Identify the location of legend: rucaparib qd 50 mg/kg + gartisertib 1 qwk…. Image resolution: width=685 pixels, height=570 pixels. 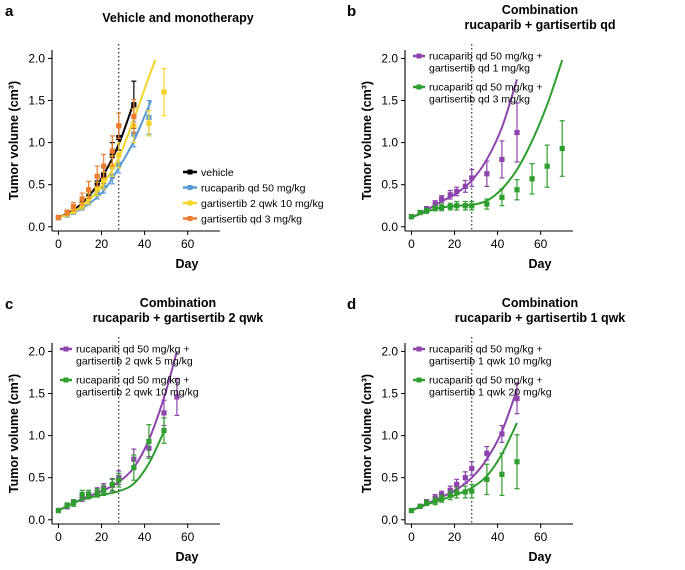
(482, 371).